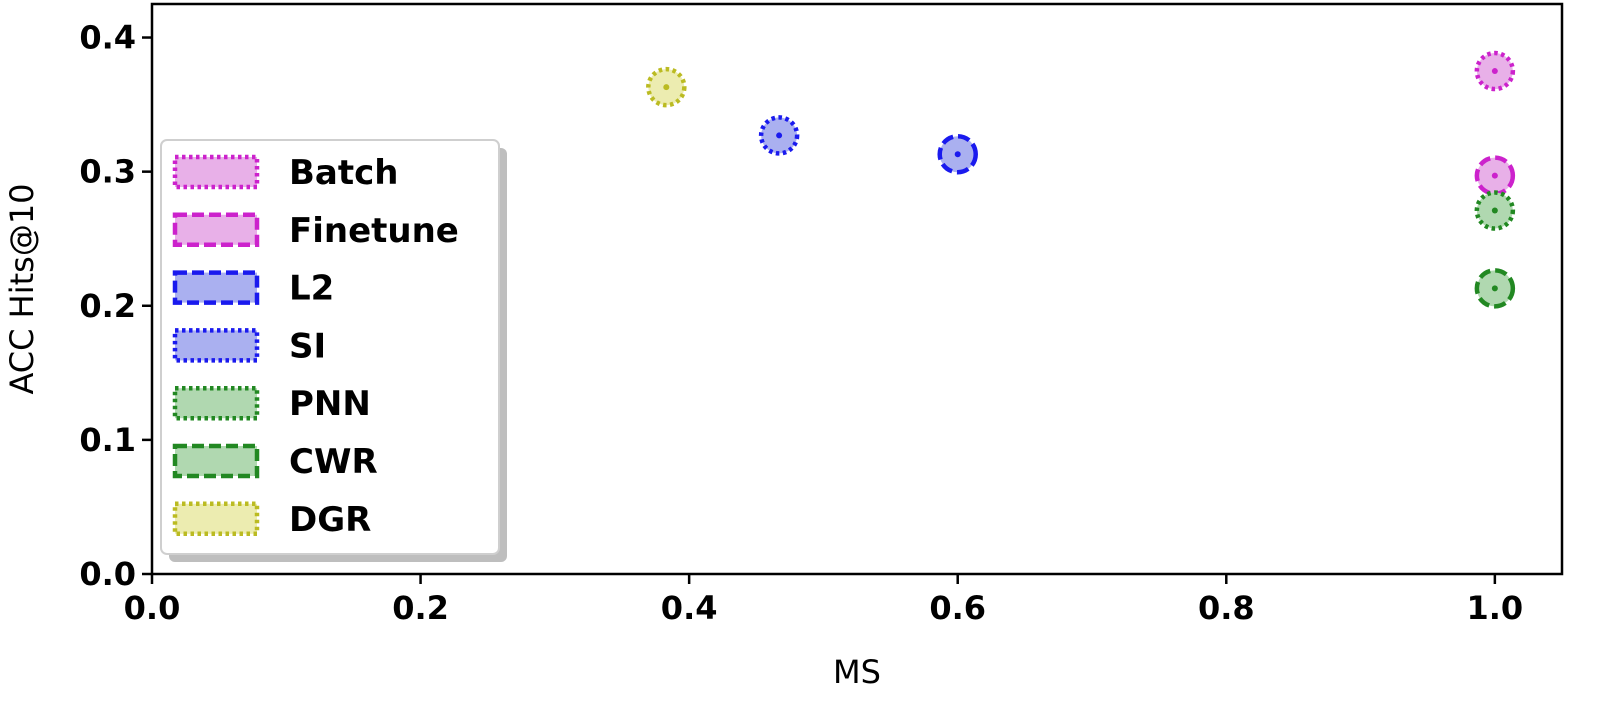  What do you see at coordinates (420, 608) in the screenshot?
I see `x-tick-label: 0.2` at bounding box center [420, 608].